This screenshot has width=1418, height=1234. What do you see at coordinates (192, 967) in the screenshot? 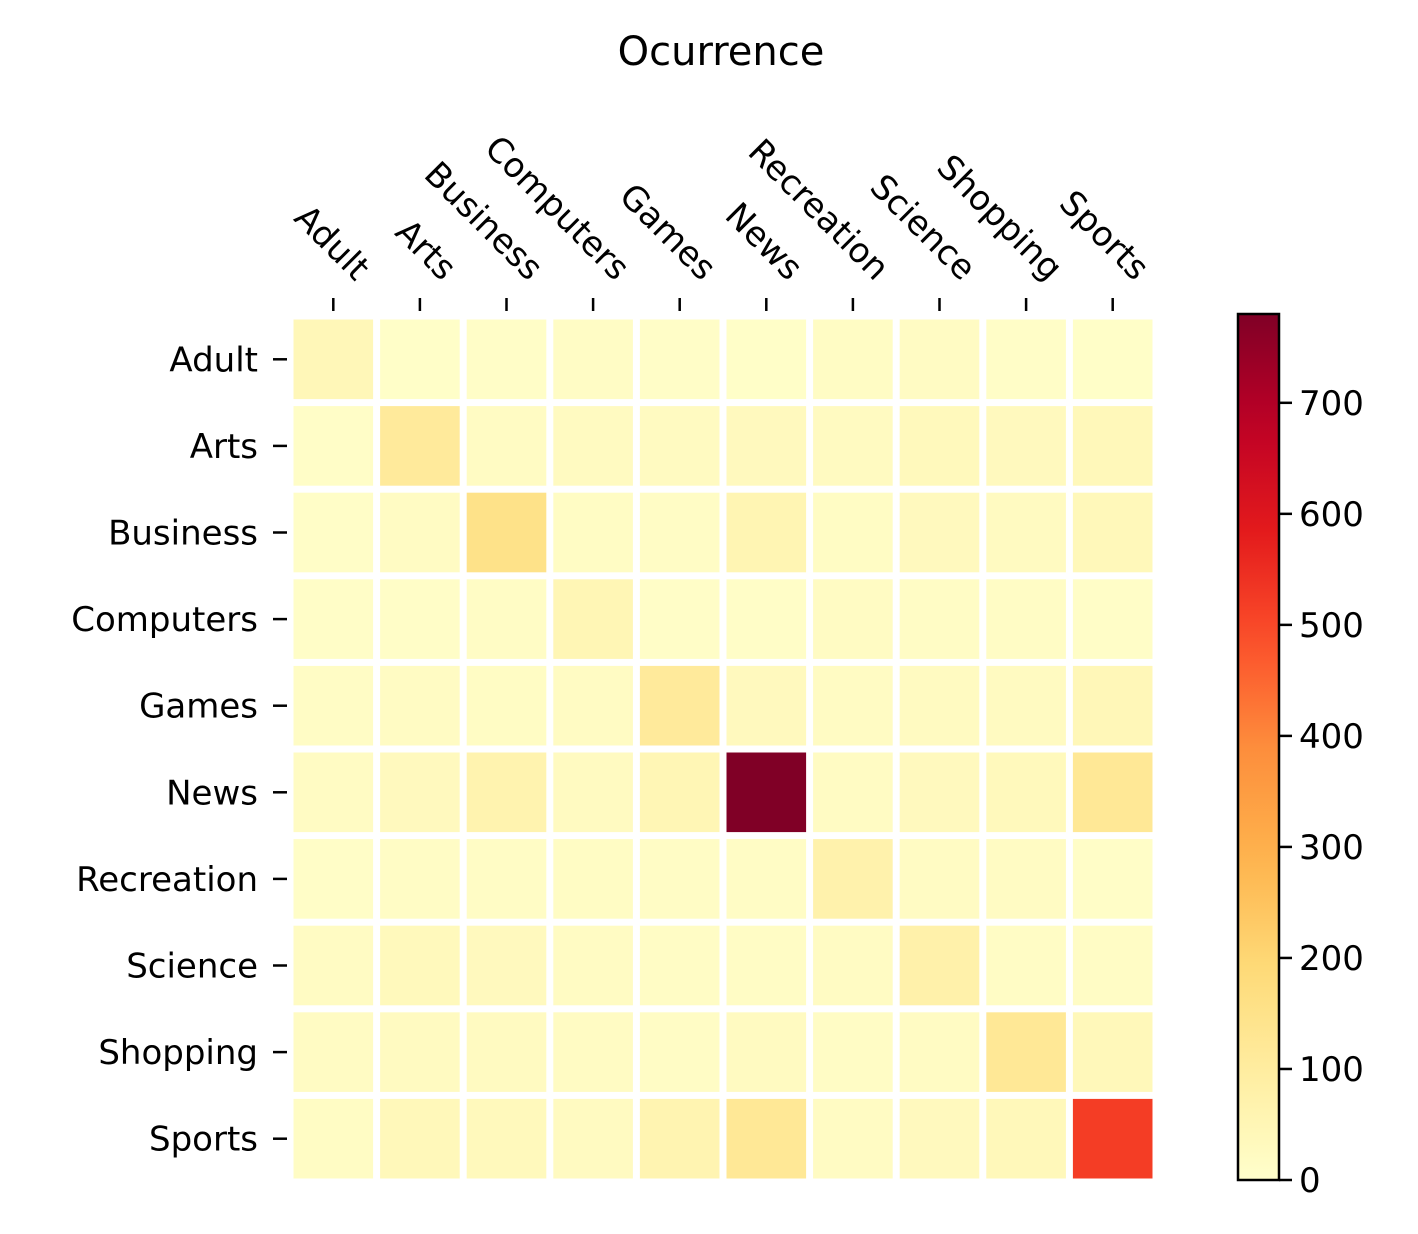
I see `y-tick-label: Science` at bounding box center [192, 967].